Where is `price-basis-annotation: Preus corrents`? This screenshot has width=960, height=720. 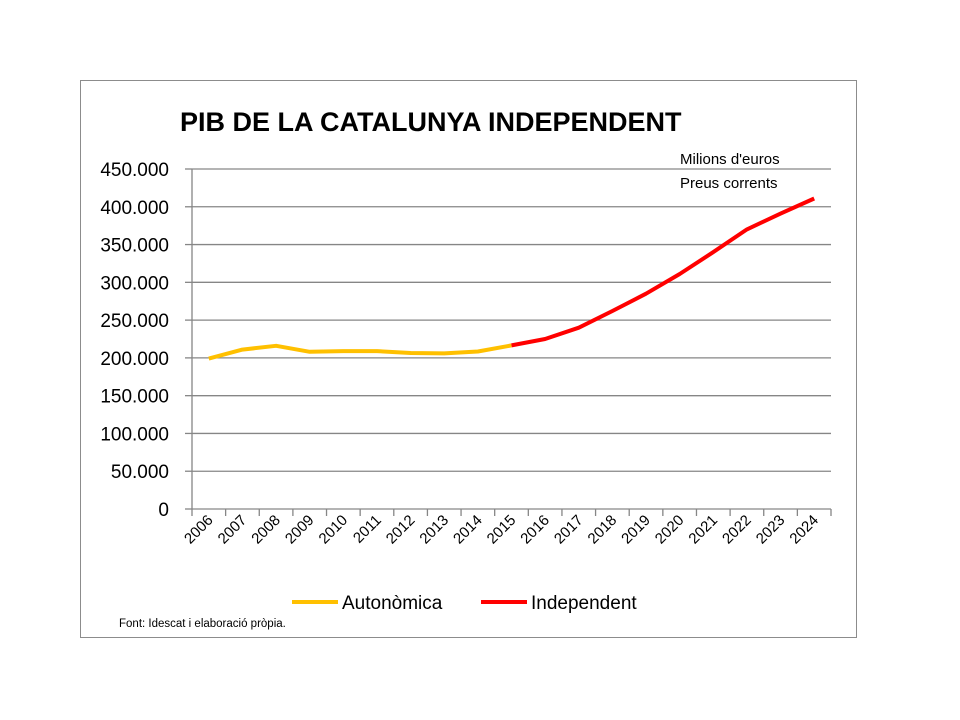
price-basis-annotation: Preus corrents is located at coordinates (729, 183).